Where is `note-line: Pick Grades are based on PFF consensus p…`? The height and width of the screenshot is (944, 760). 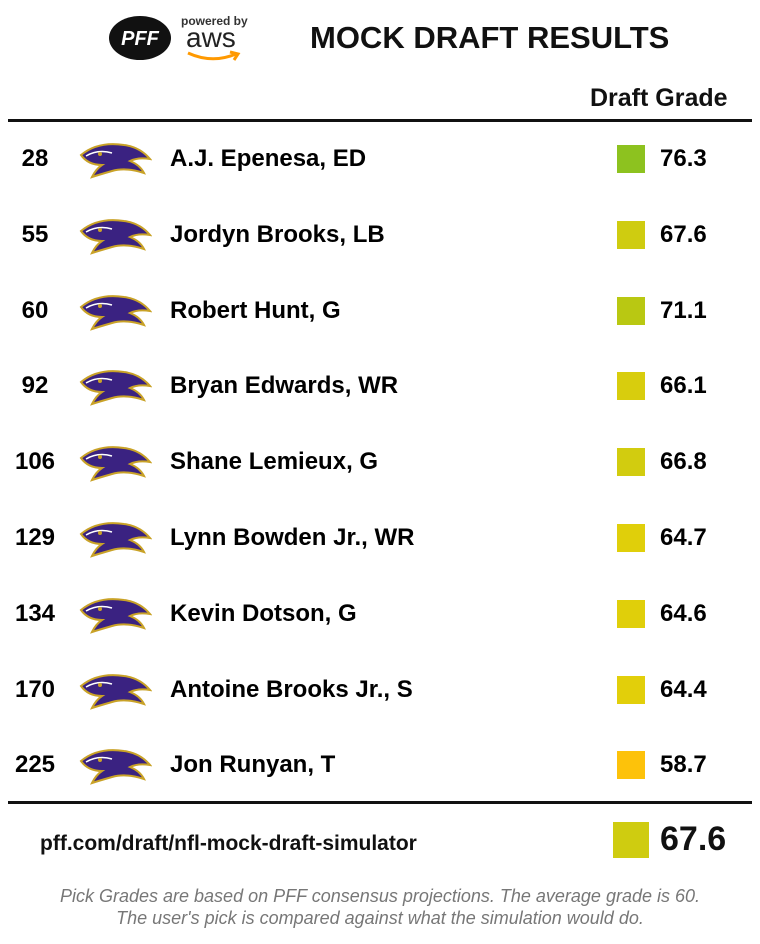
note-line: Pick Grades are based on PFF consensus p… is located at coordinates (380, 896).